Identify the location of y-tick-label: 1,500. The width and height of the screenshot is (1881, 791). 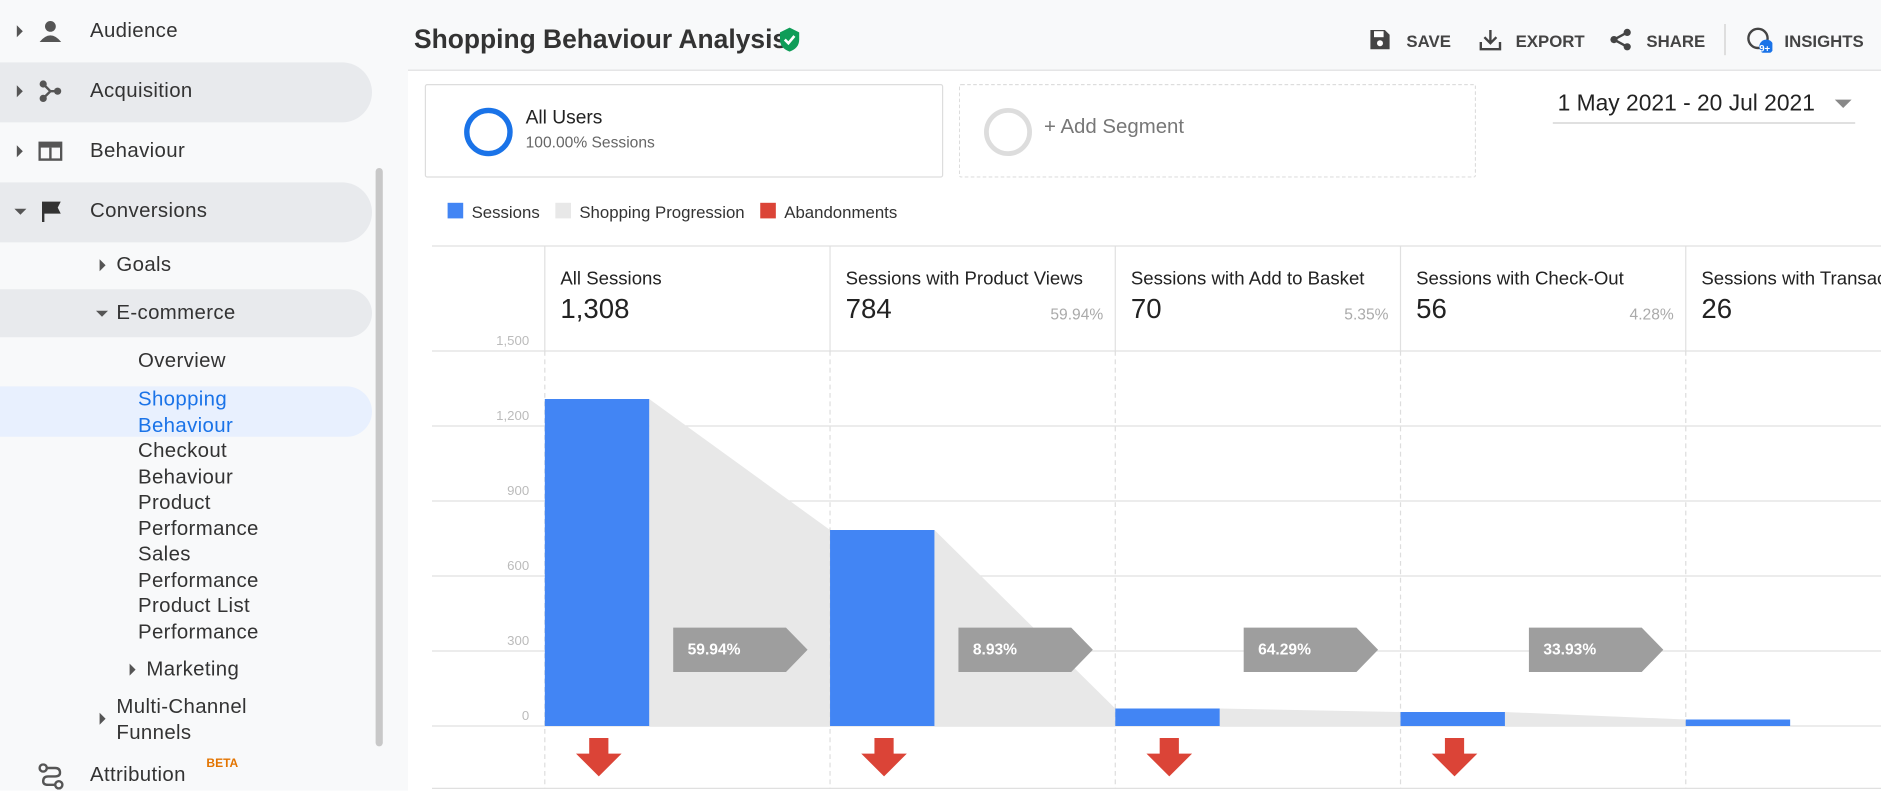
(512, 340).